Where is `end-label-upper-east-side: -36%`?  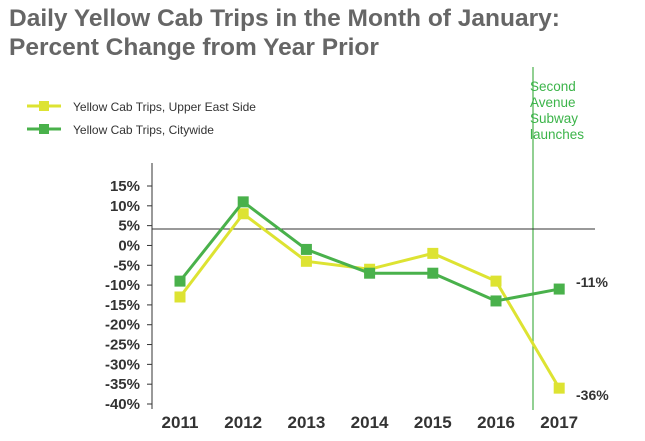
end-label-upper-east-side: -36% is located at coordinates (592, 395).